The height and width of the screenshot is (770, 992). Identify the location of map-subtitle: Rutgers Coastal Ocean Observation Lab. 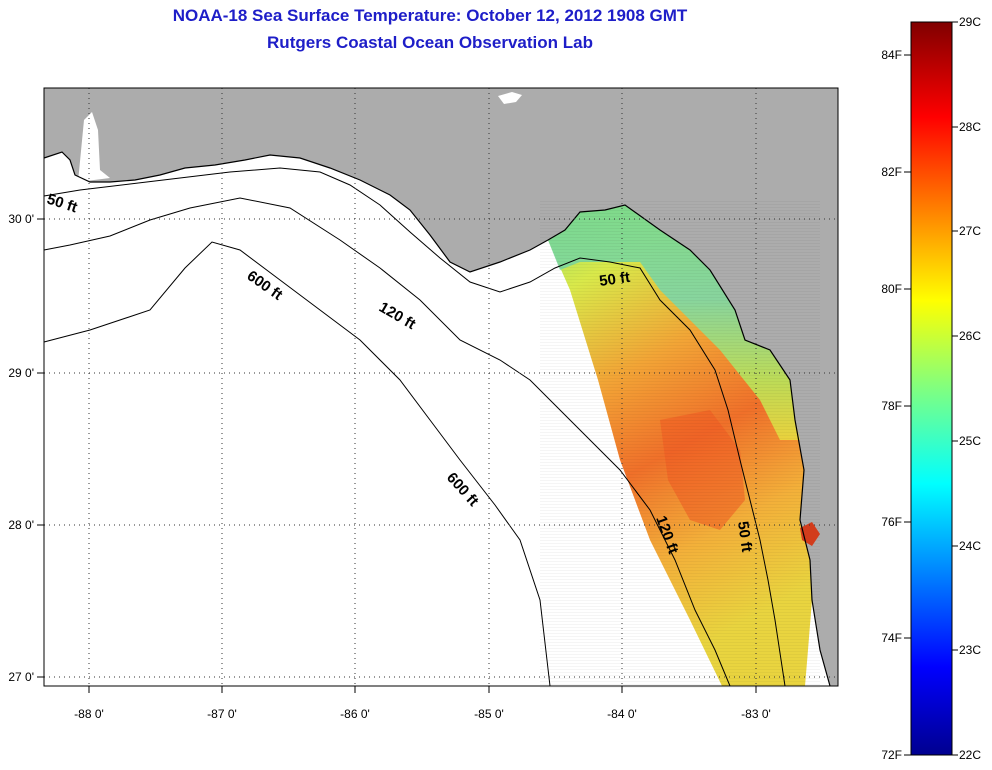
(430, 42).